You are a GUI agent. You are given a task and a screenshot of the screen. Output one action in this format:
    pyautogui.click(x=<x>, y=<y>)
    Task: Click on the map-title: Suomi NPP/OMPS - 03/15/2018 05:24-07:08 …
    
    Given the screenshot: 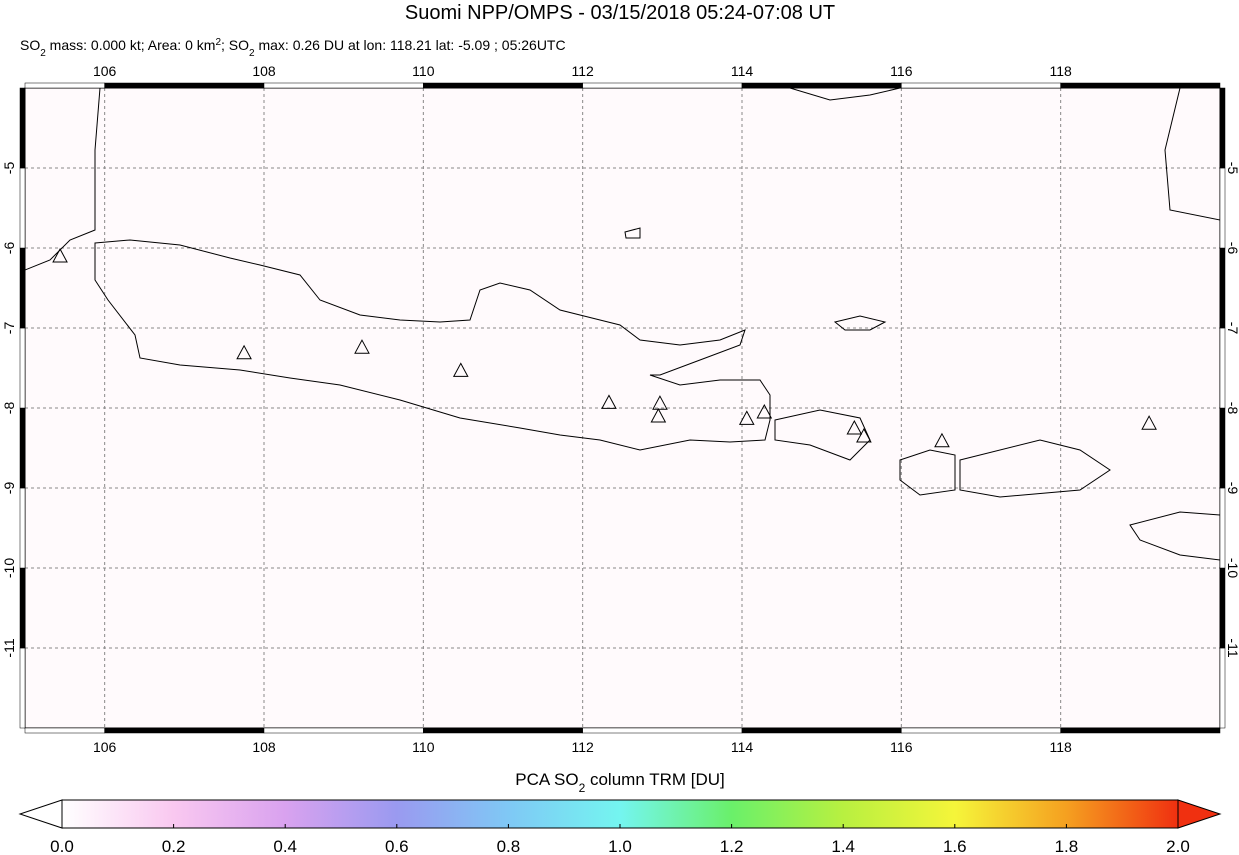 What is the action you would take?
    pyautogui.click(x=620, y=13)
    